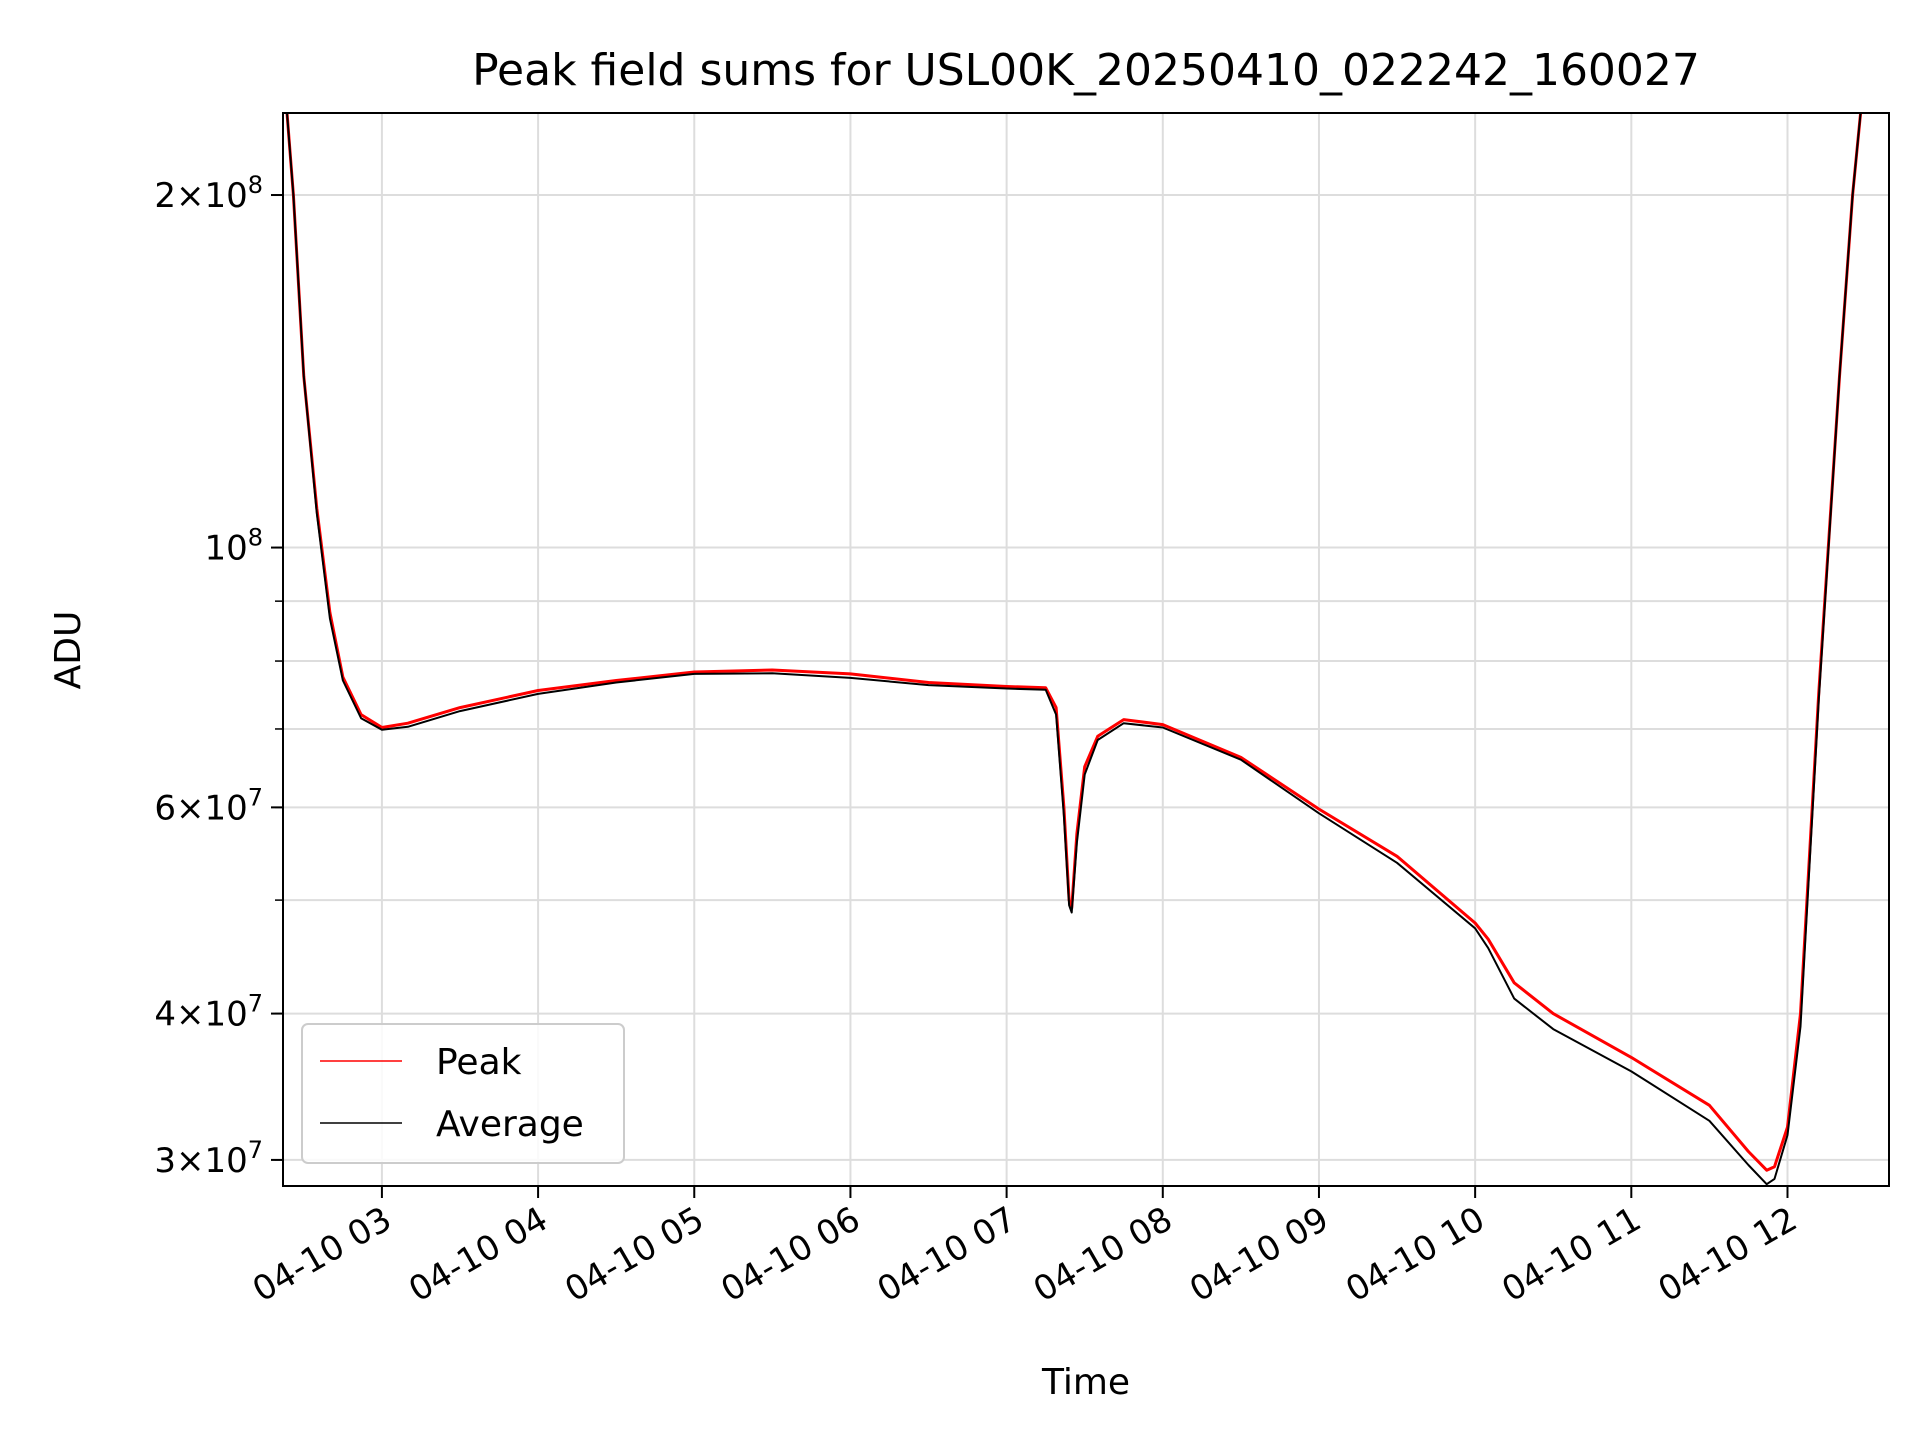 This screenshot has width=1920, height=1440. What do you see at coordinates (510, 1124) in the screenshot?
I see `legend-average-label: Average` at bounding box center [510, 1124].